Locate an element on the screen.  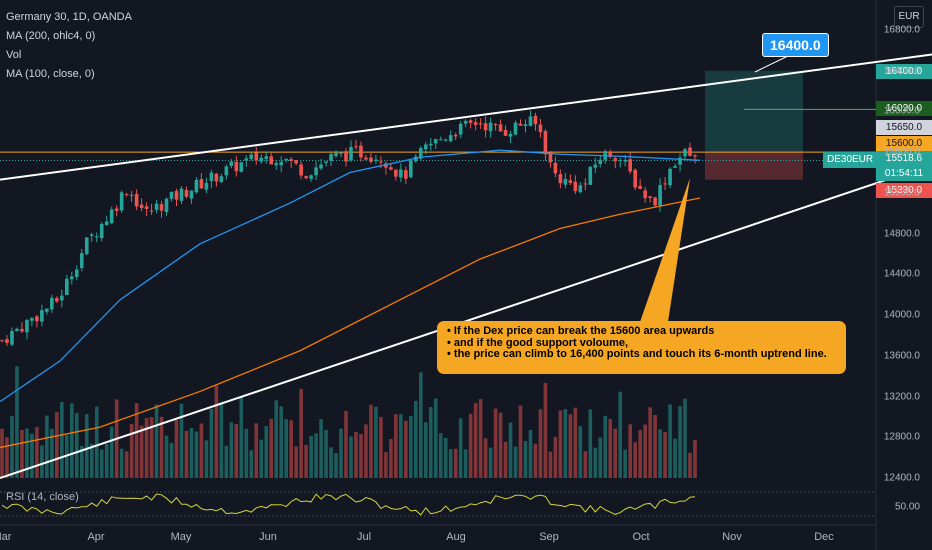
x-tick-label: Jul is located at coordinates (364, 537).